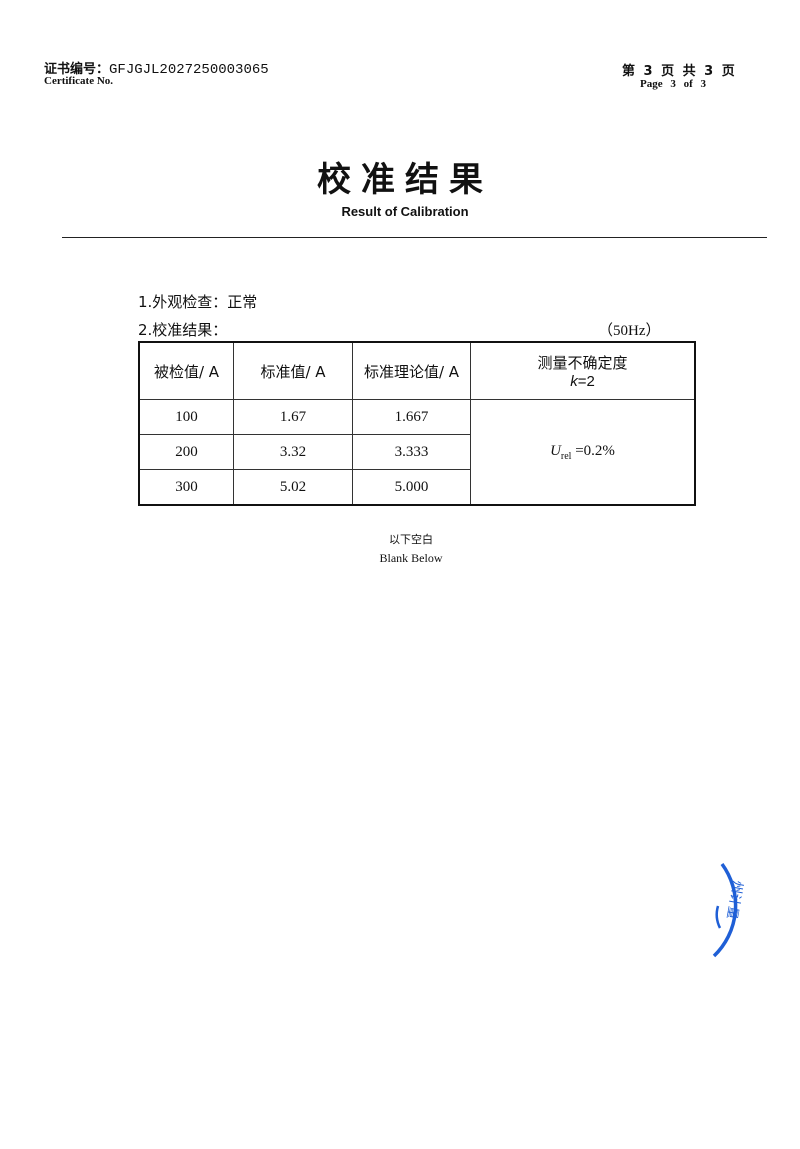  I want to click on table-row: 100 1.67 1.667 Urel =0.2%, so click(417, 452).